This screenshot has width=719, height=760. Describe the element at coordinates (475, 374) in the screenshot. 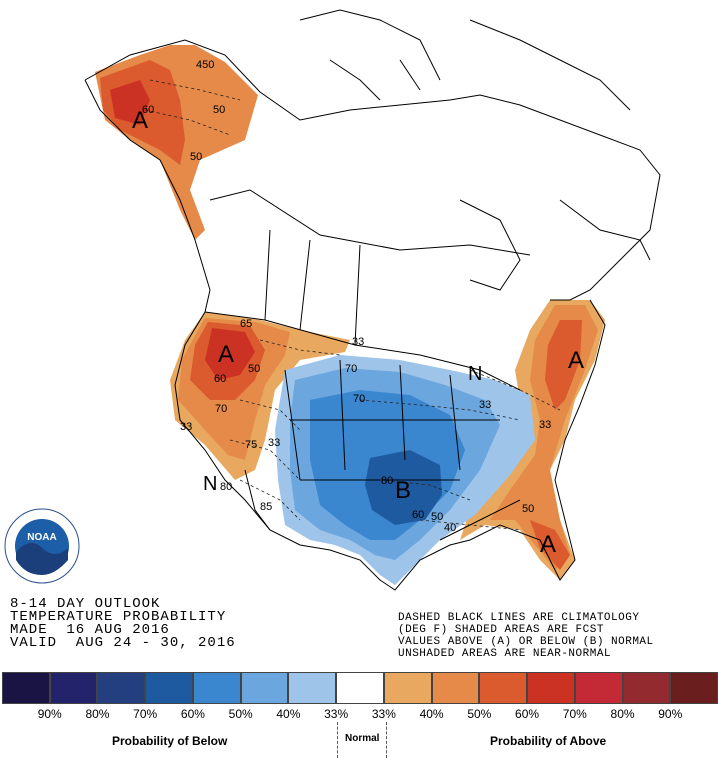

I see `greatlakes-n-label: N` at that location.